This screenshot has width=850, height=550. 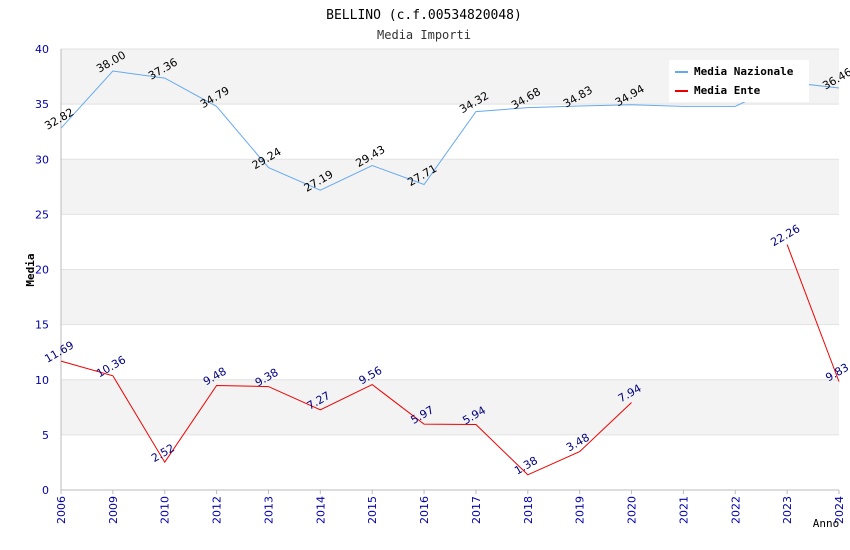 I want to click on legend-label-ente: Media Ente, so click(x=727, y=90).